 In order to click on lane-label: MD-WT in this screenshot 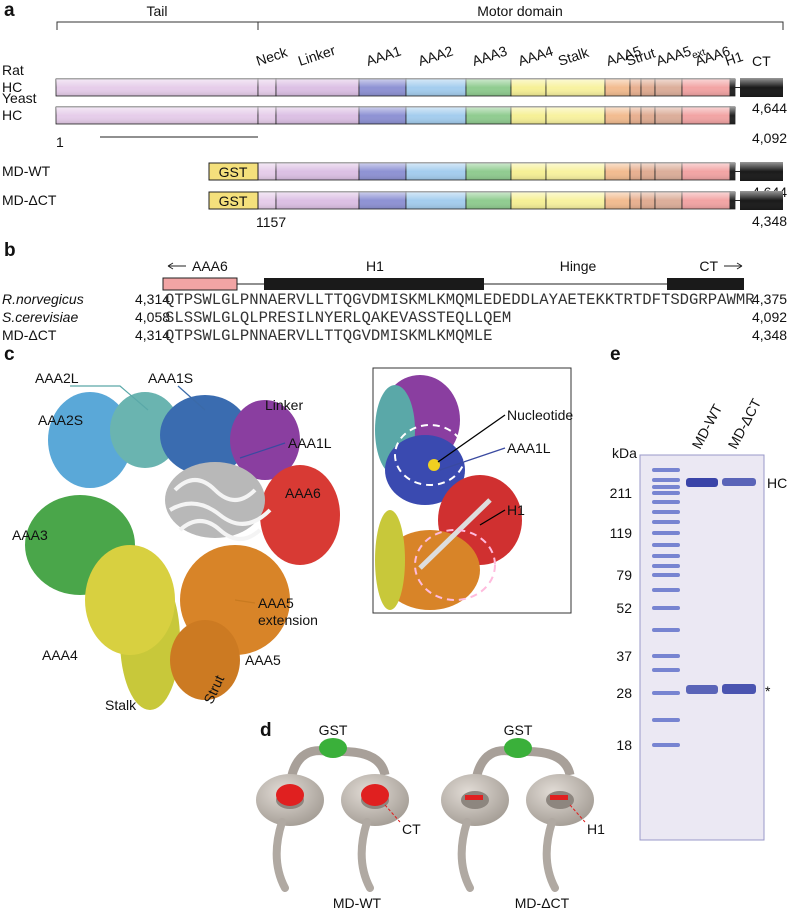, I will do `click(707, 426)`.